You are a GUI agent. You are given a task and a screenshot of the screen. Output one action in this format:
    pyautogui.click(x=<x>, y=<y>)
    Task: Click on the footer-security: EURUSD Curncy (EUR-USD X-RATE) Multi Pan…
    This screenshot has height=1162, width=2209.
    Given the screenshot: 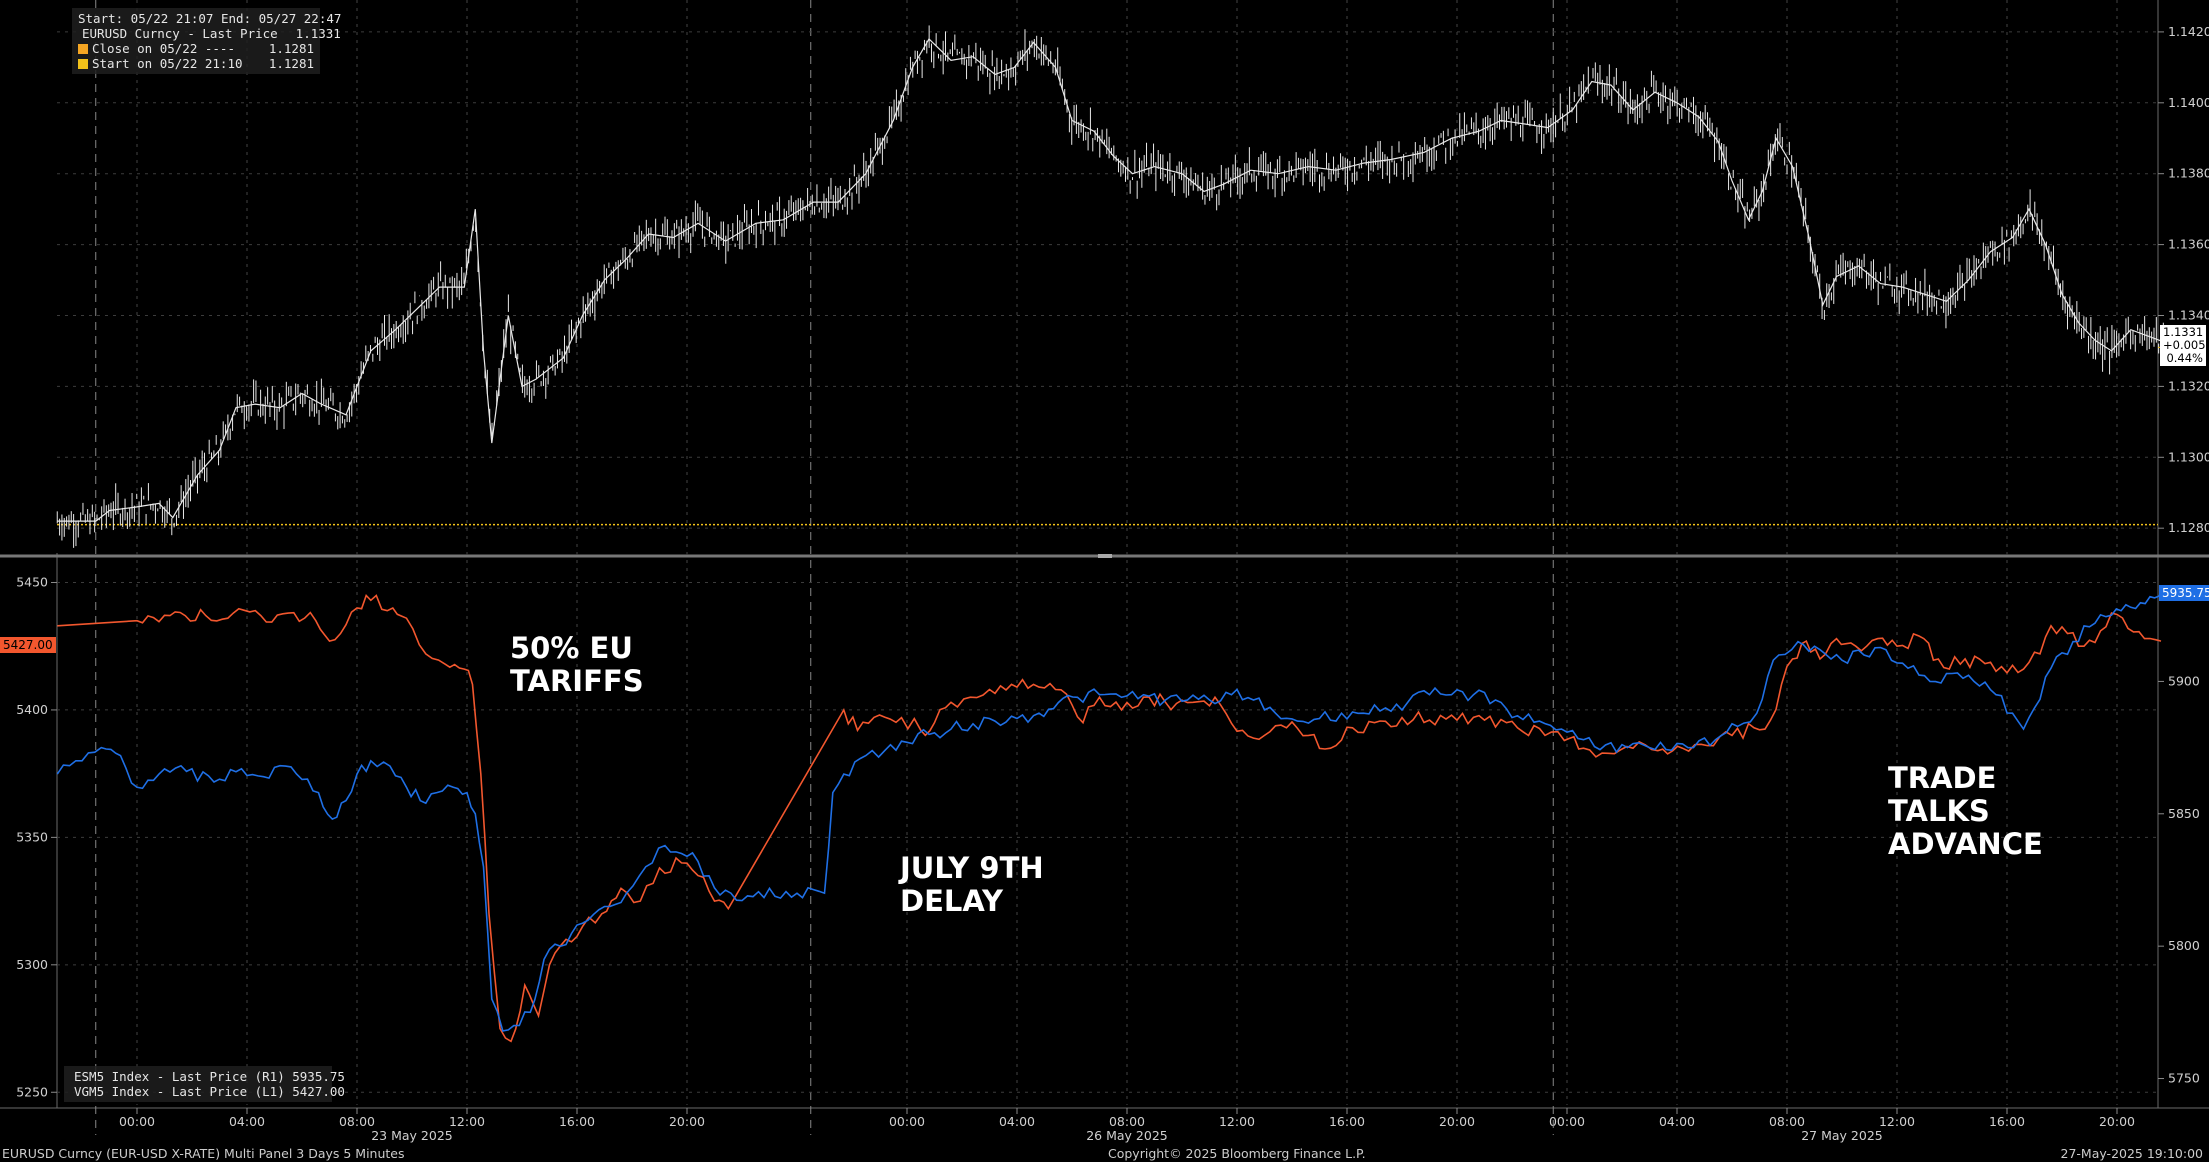 What is the action you would take?
    pyautogui.click(x=203, y=1153)
    